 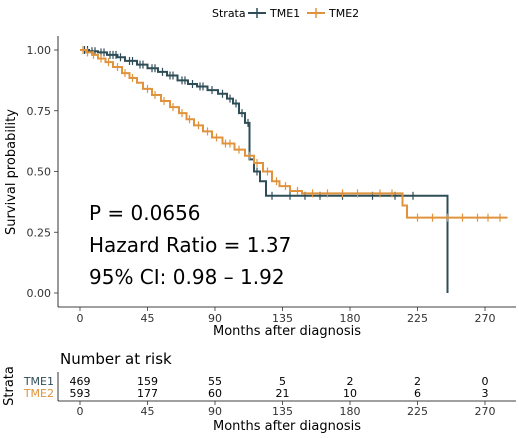 What do you see at coordinates (116, 359) in the screenshot?
I see `risk-table-title: Number at risk` at bounding box center [116, 359].